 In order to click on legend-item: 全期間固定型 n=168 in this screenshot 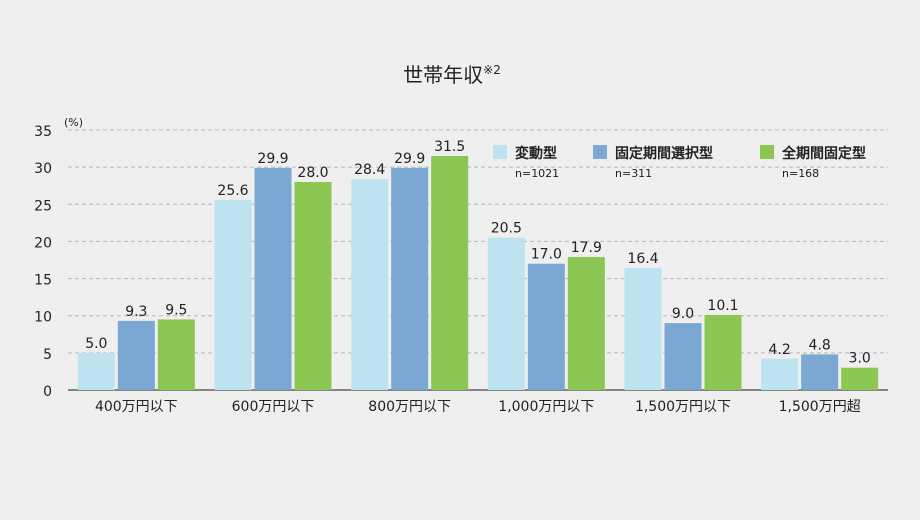, I will do `click(813, 162)`.